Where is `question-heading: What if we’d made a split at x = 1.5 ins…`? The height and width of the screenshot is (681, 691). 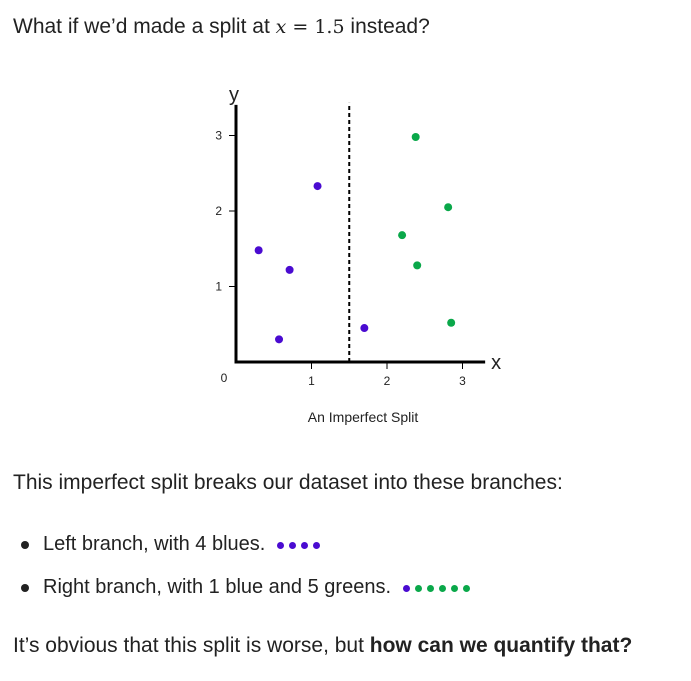 question-heading: What if we’d made a split at x = 1.5 ins… is located at coordinates (221, 27).